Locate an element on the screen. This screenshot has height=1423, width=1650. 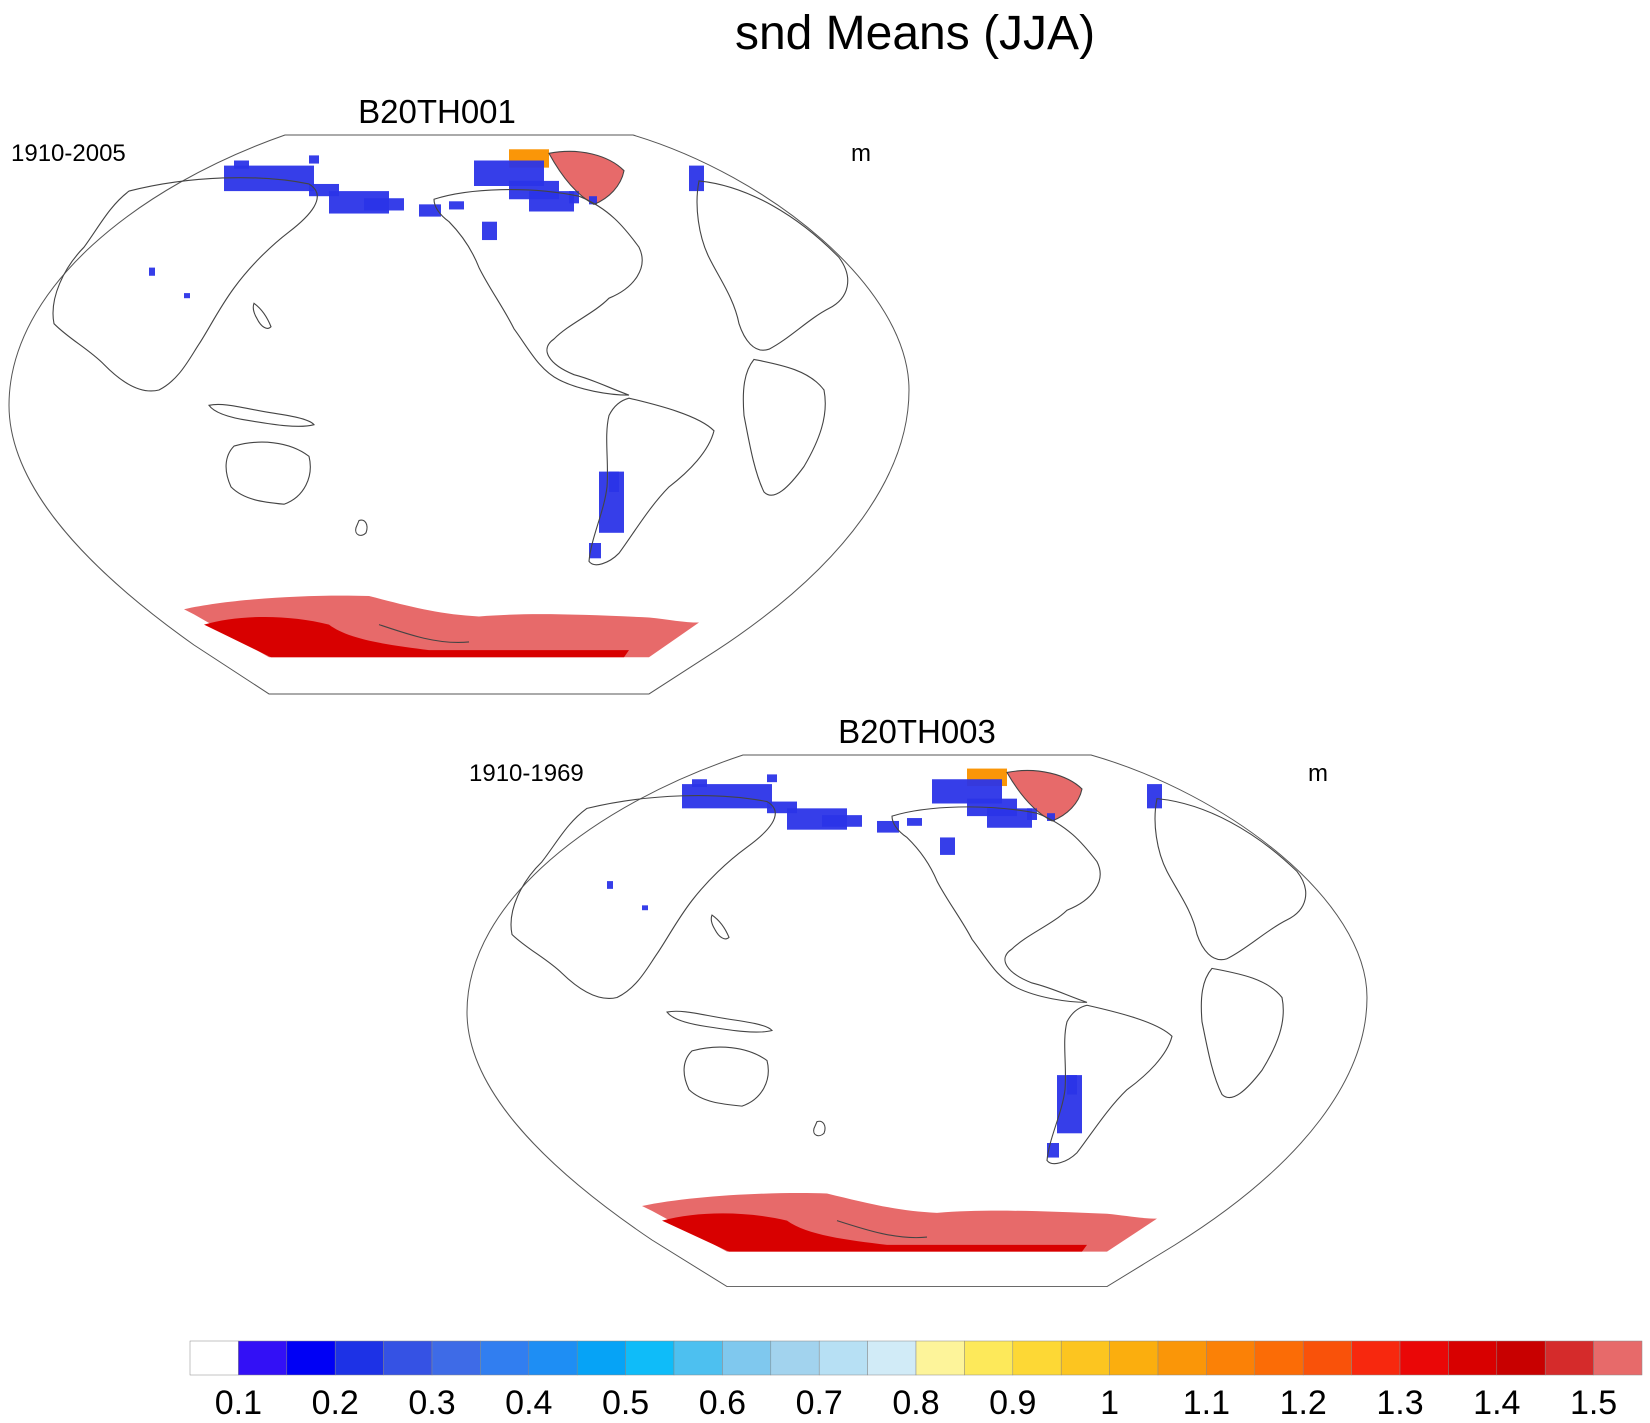
colorbar-tick-label: 1.3 is located at coordinates (1399, 1403).